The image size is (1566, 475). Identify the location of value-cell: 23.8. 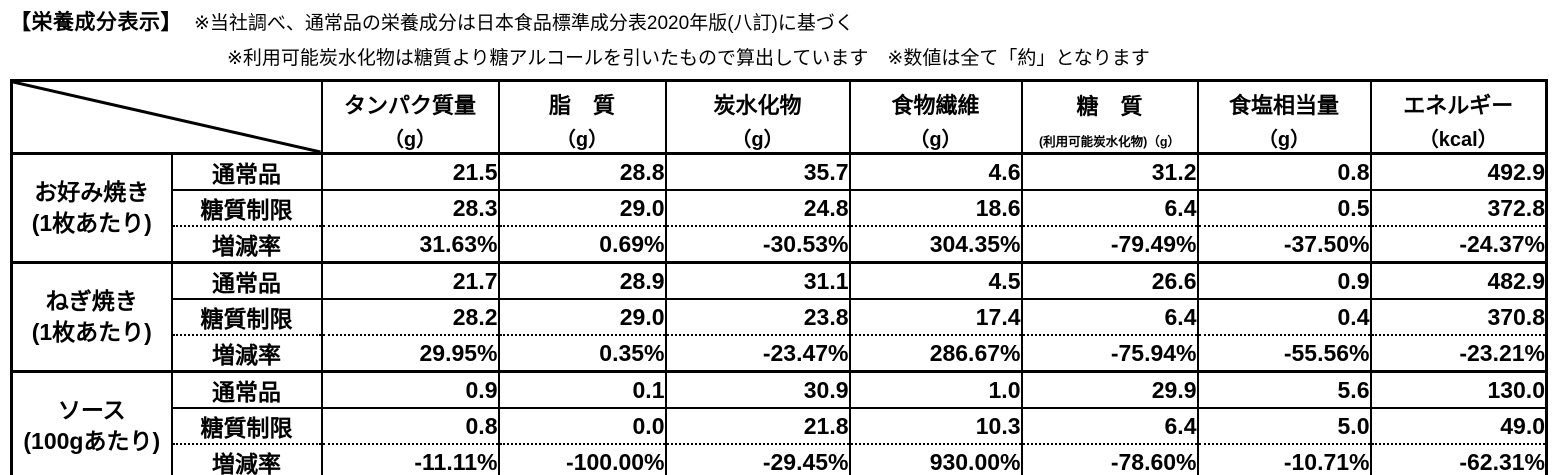
(757, 317).